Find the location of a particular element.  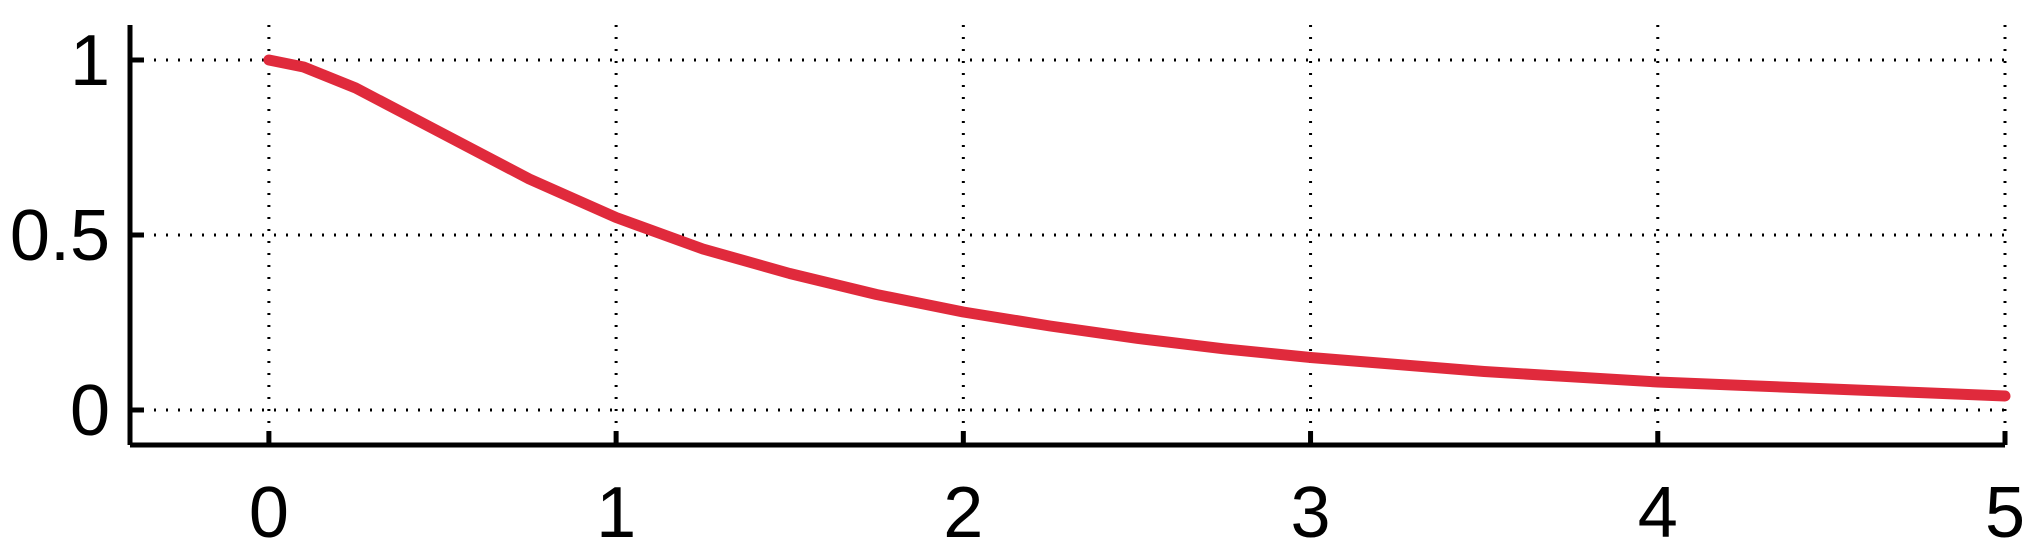

x-tick-label: 3 is located at coordinates (1311, 513).